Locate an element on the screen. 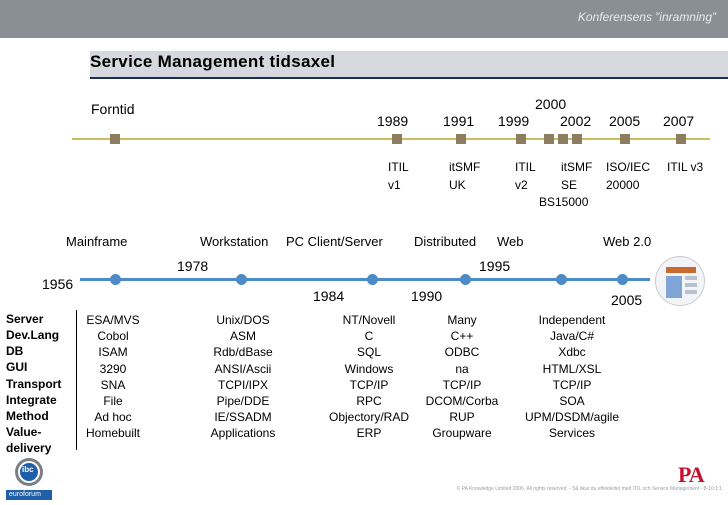 The image size is (728, 505). table-cell: RPC is located at coordinates (369, 401).